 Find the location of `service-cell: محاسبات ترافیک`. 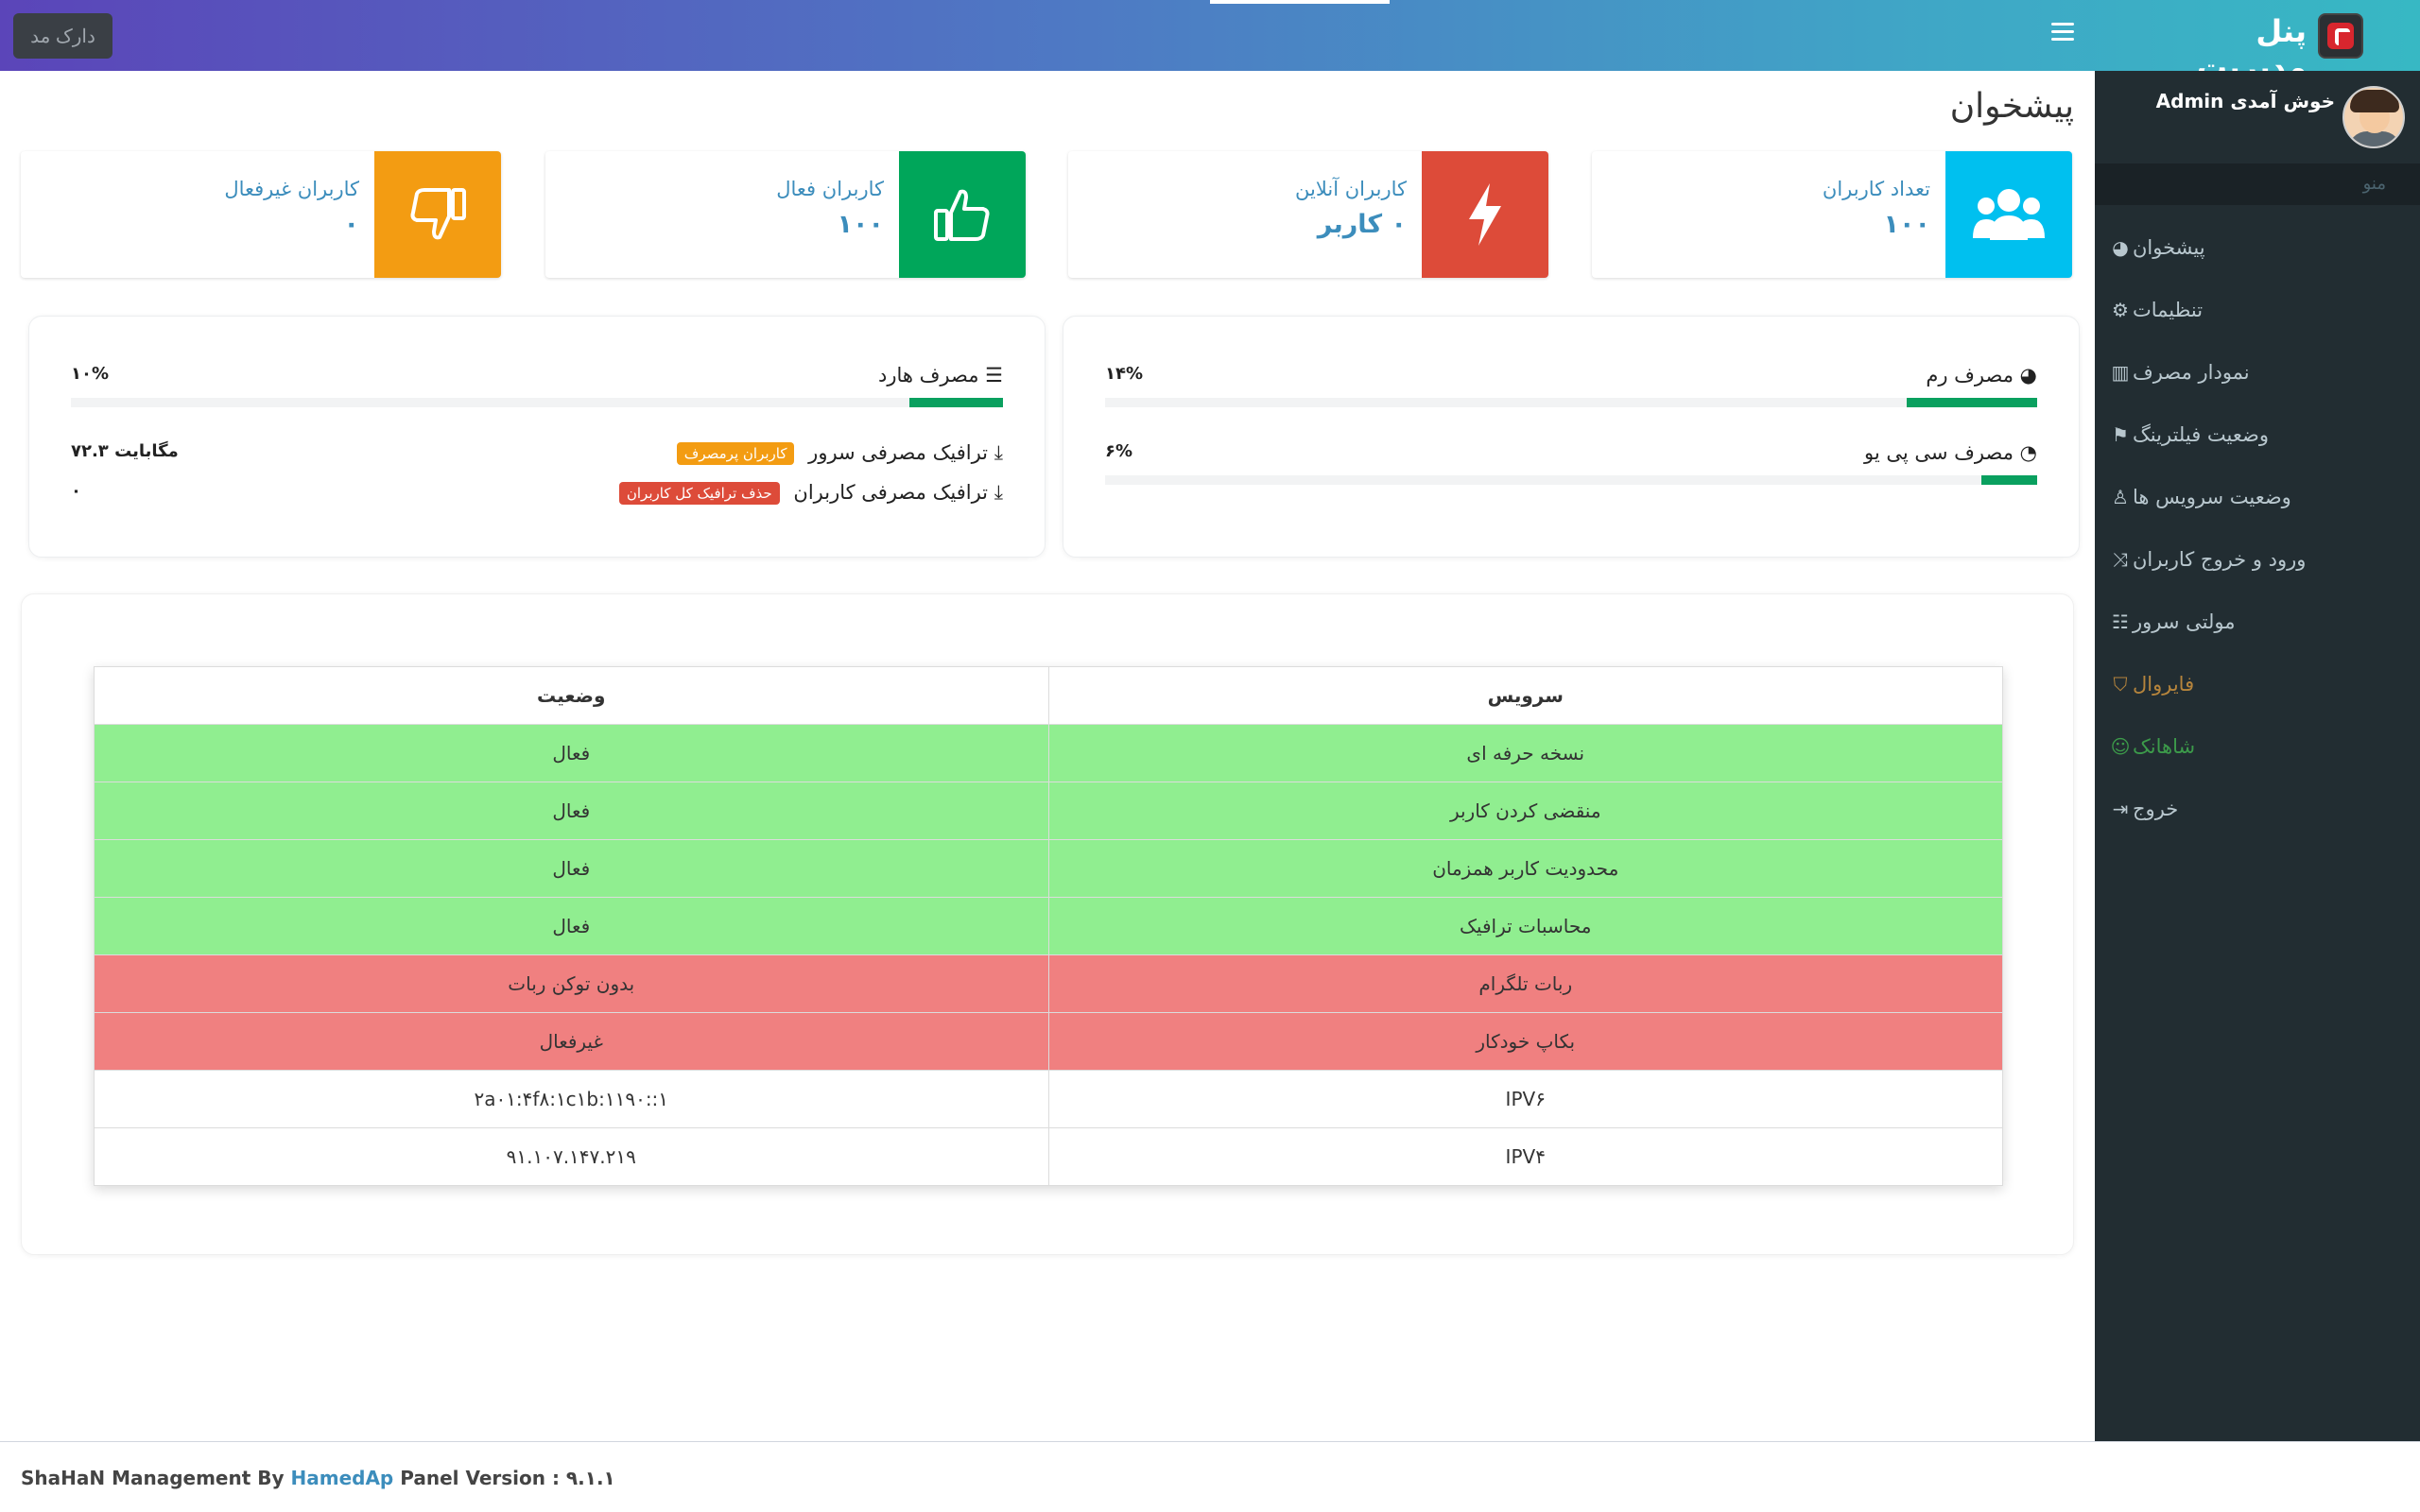

service-cell: محاسبات ترافیک is located at coordinates (1525, 926).